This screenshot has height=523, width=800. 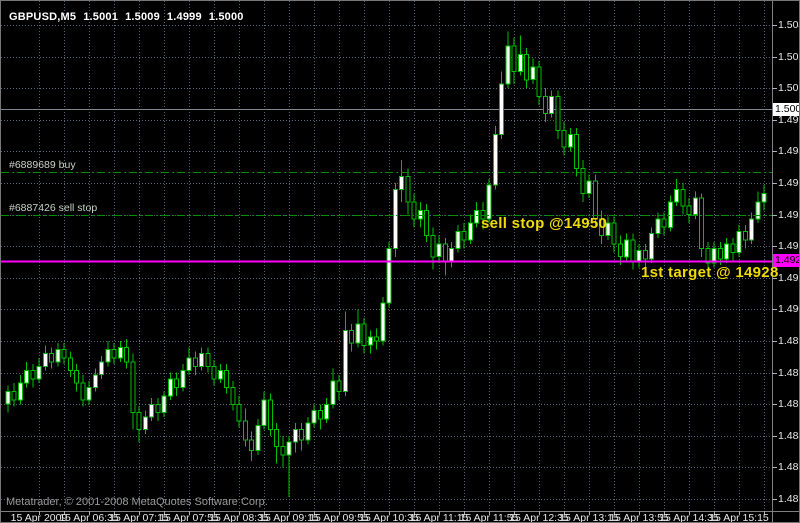 I want to click on time-axis-label: 15 Apr 07:15, so click(x=139, y=517).